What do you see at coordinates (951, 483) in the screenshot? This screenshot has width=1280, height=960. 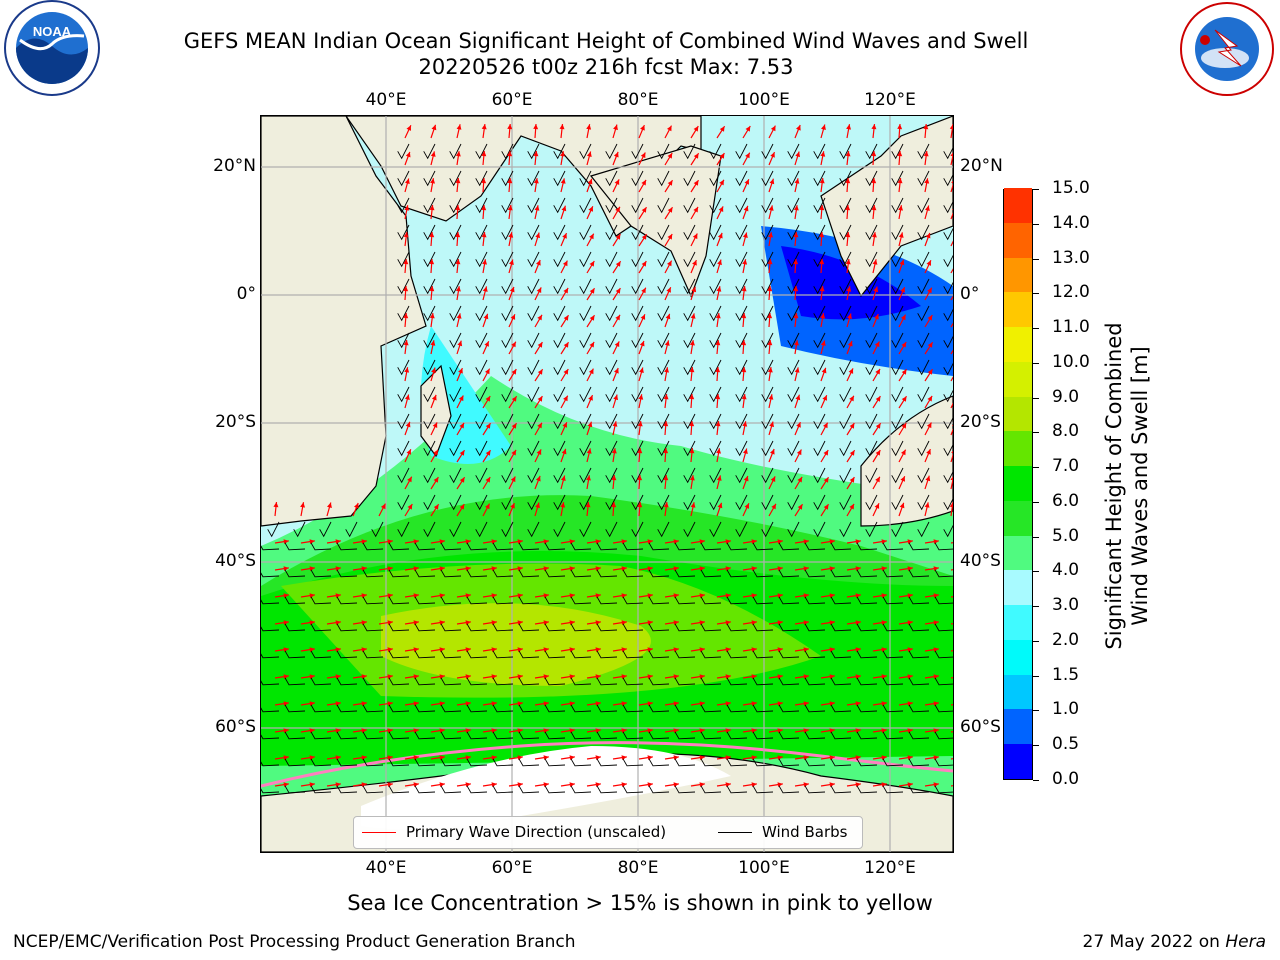 I see `wave-direction-arrow` at bounding box center [951, 483].